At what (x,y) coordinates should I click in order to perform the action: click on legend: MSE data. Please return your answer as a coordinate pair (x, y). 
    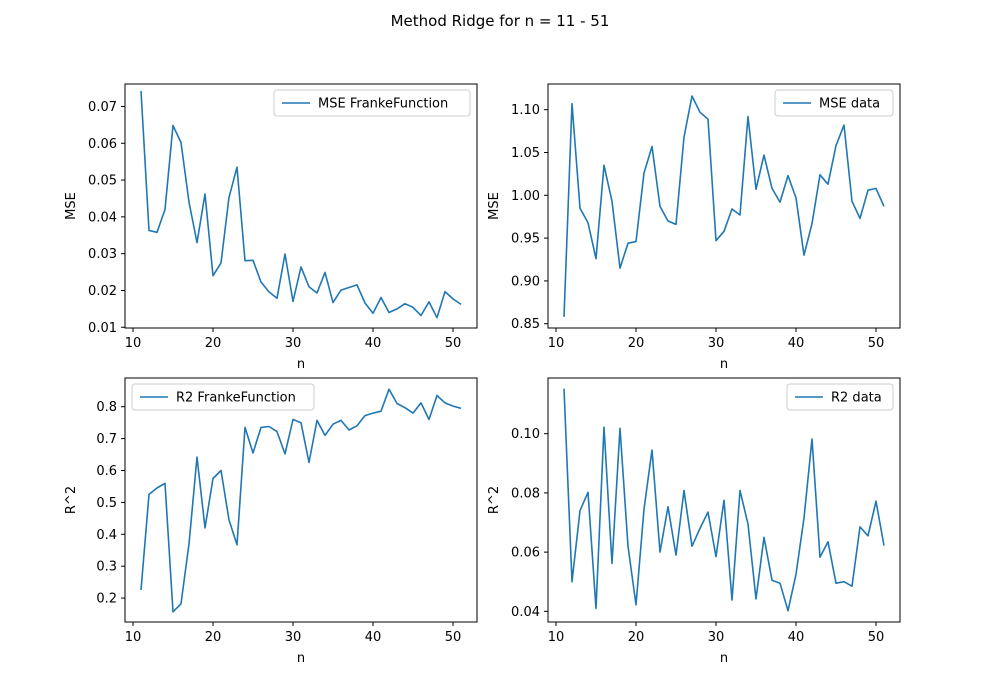
    Looking at the image, I should click on (834, 103).